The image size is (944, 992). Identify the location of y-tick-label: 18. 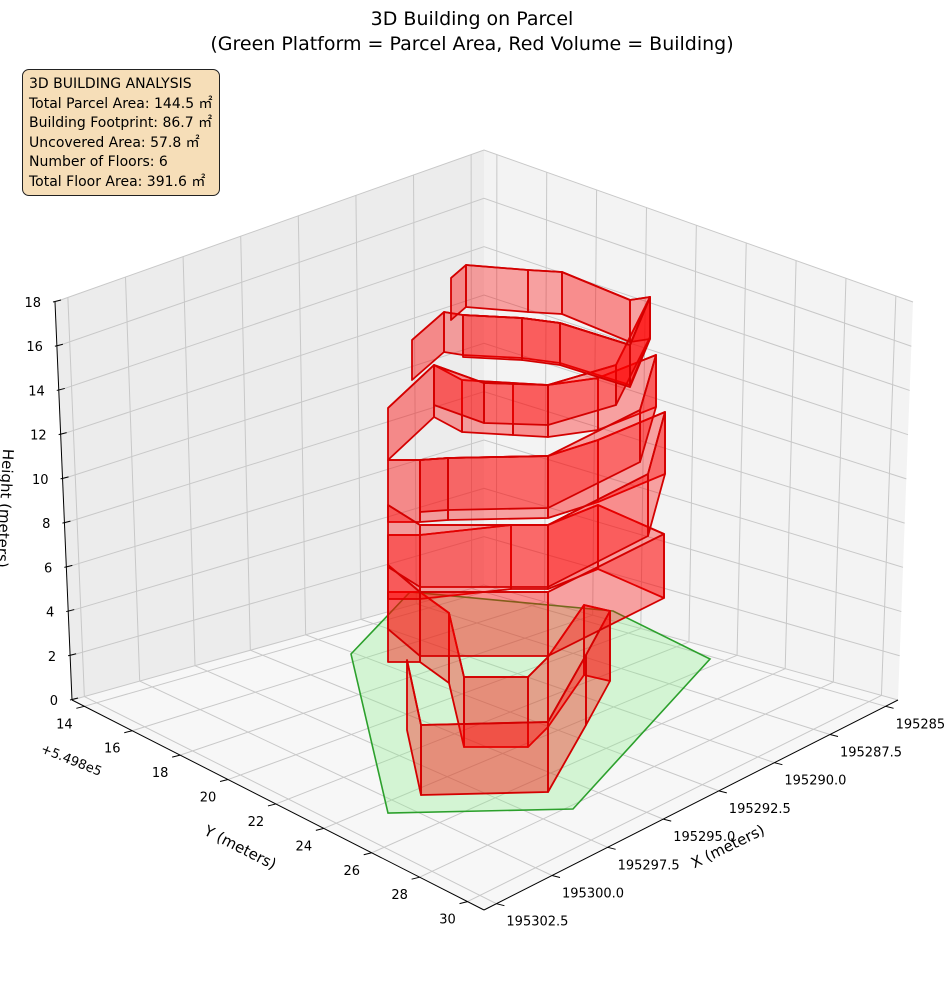
(160, 773).